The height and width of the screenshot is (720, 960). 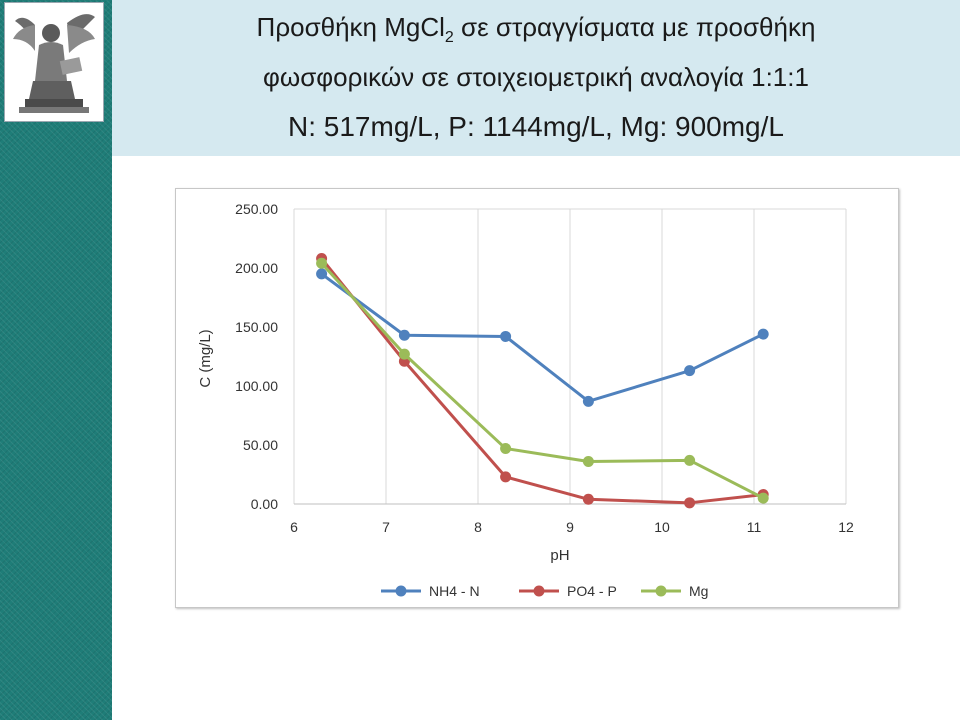 I want to click on series-line-nh4-n, so click(x=542, y=337).